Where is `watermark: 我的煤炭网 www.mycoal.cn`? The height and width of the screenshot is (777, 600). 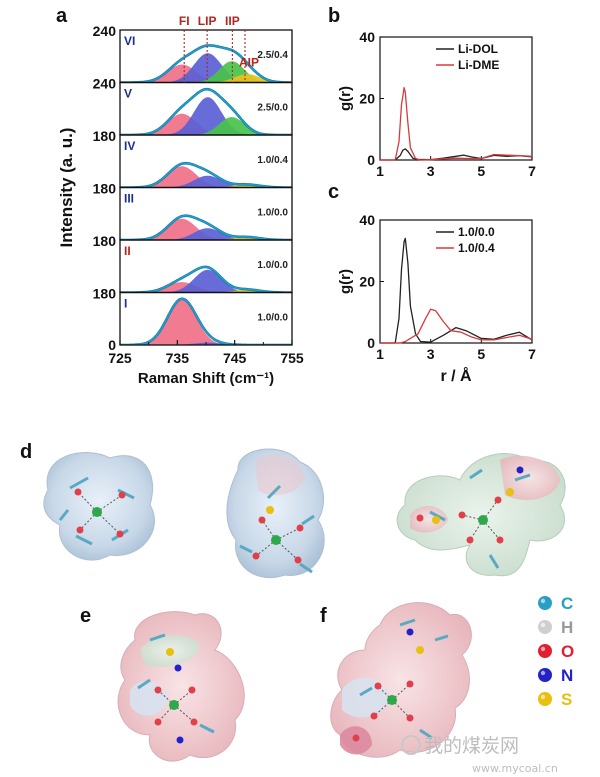 watermark: 我的煤炭网 www.mycoal.cn is located at coordinates (479, 755).